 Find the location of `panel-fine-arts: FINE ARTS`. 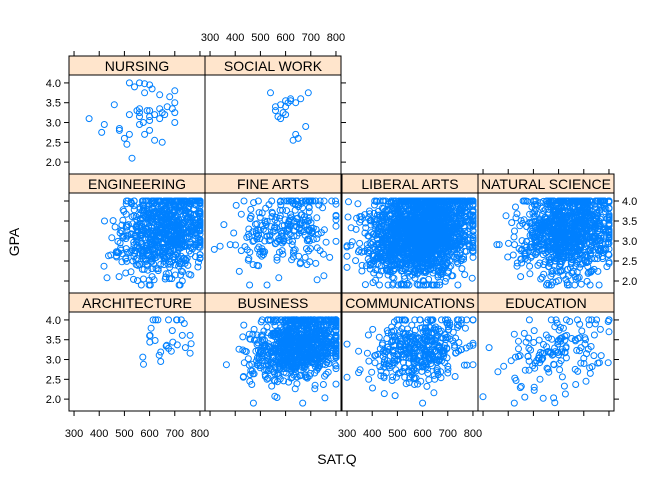

panel-fine-arts: FINE ARTS is located at coordinates (273, 233).